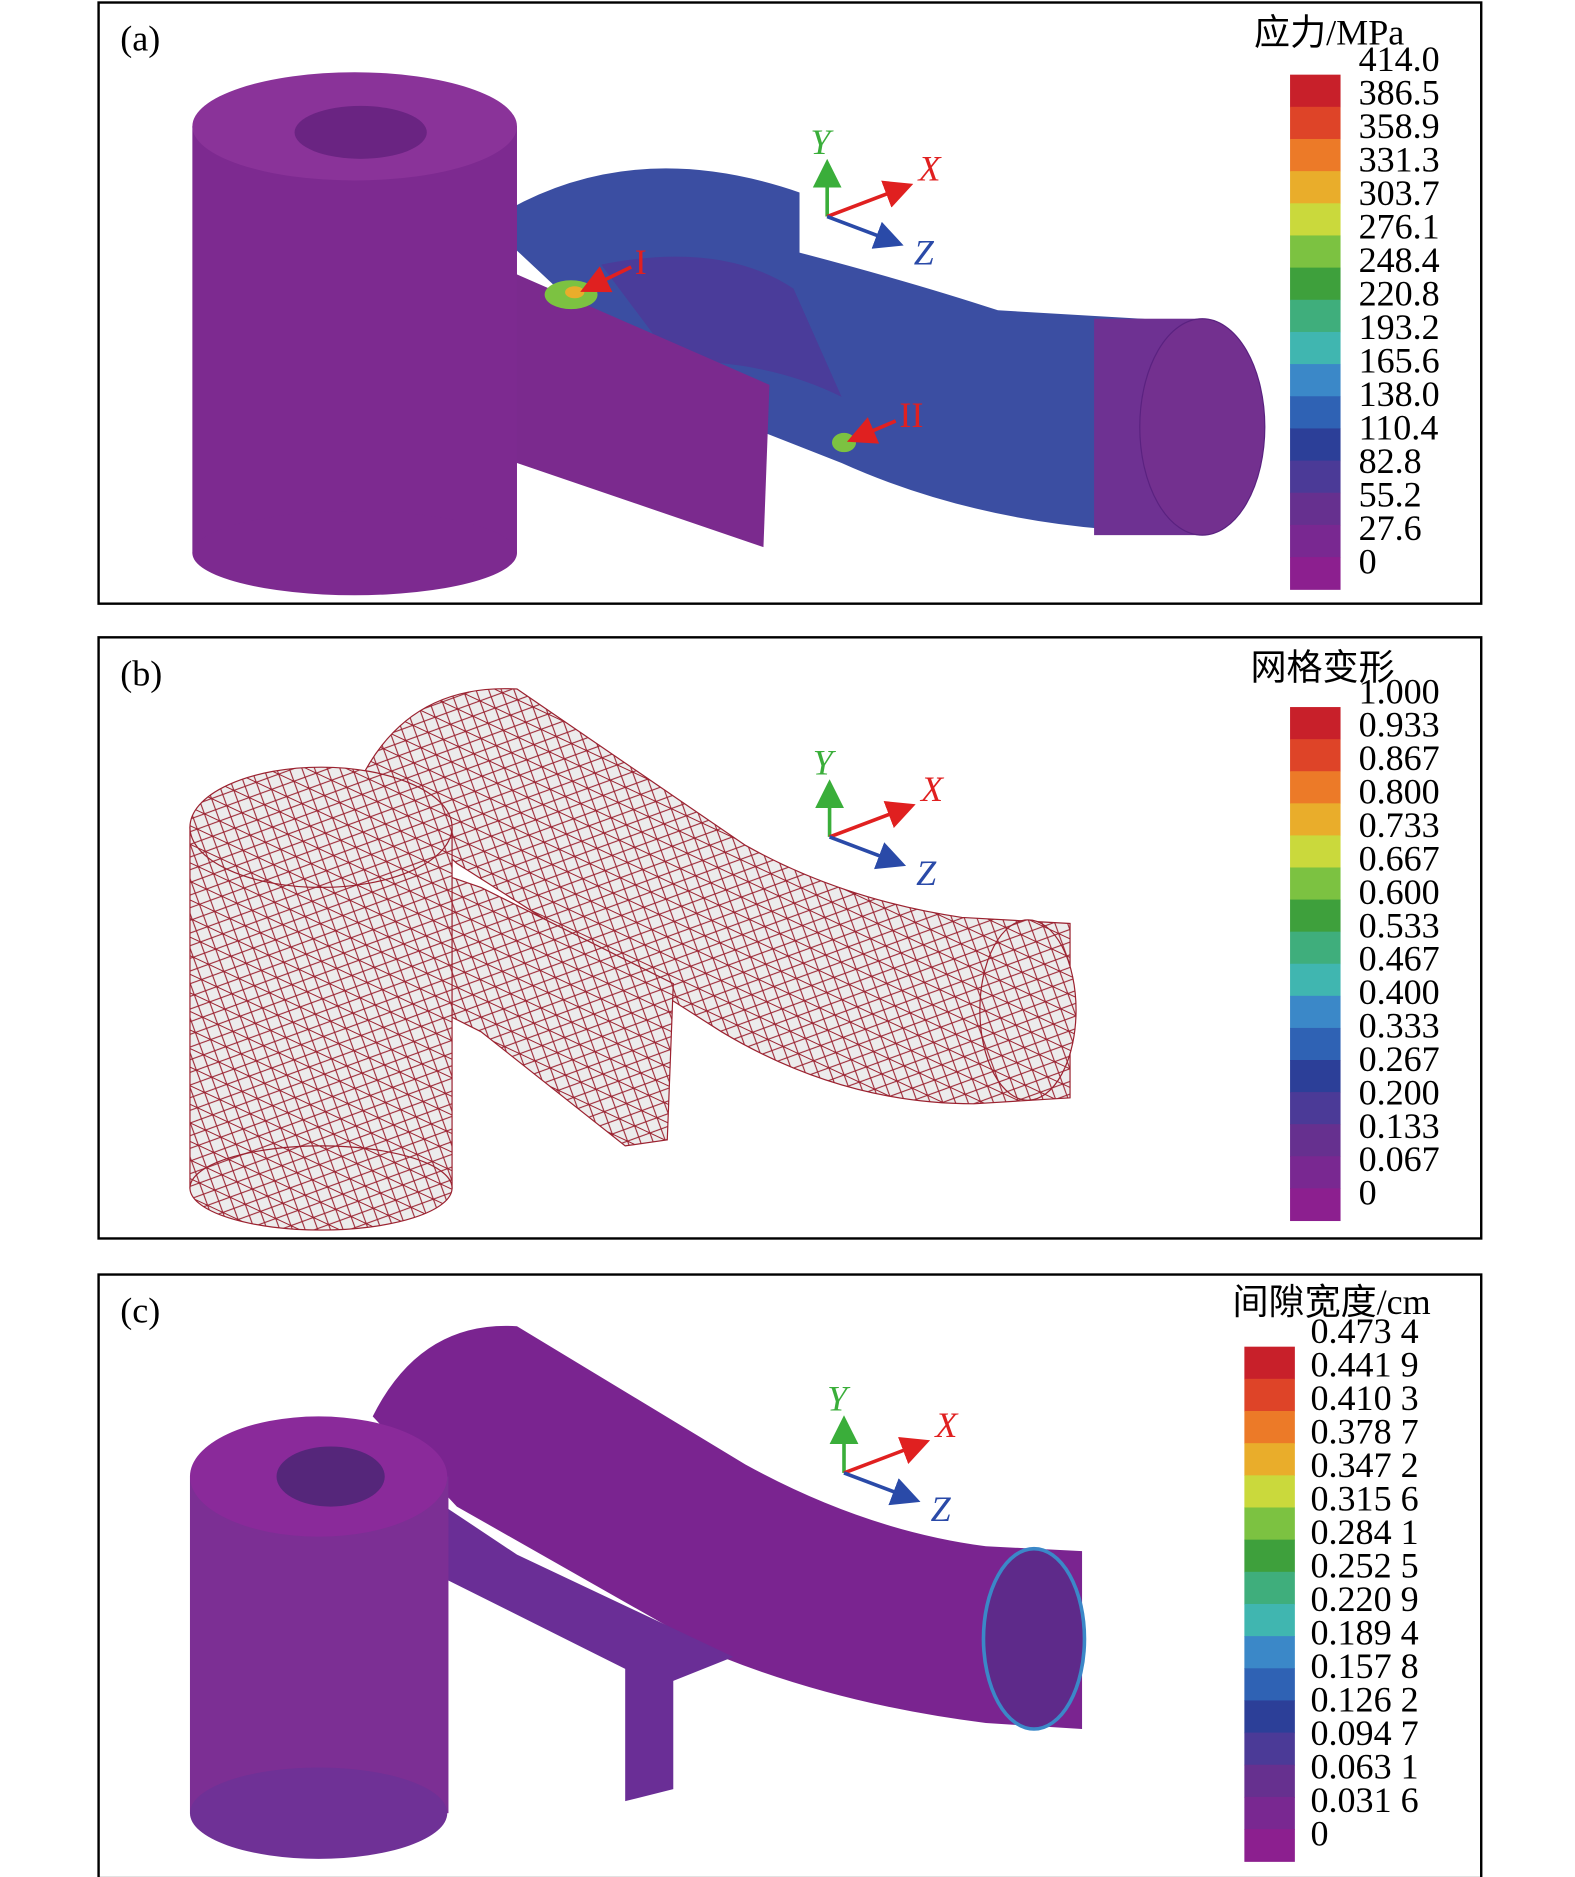  Describe the element at coordinates (1322, 667) in the screenshot. I see `legend-title: 网格变形` at that location.